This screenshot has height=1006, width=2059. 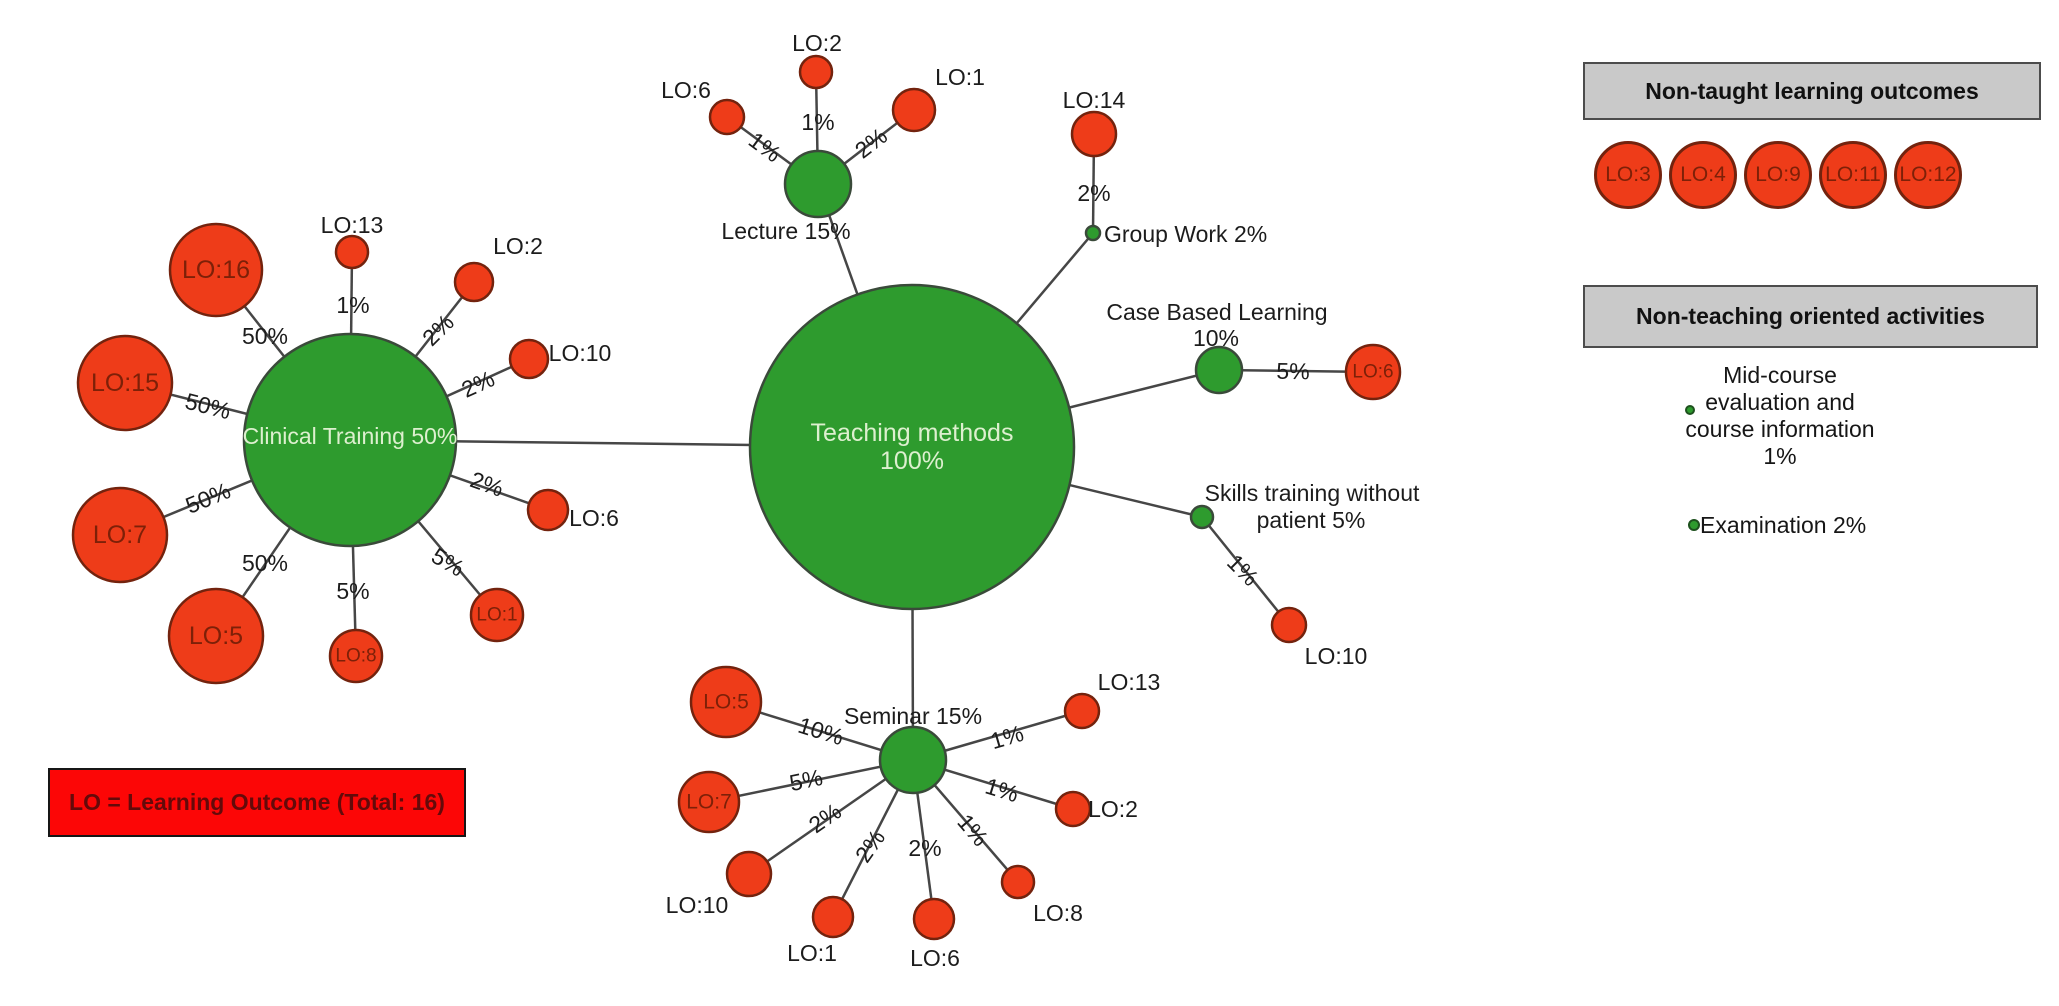 I want to click on node-group-work, so click(x=1093, y=233).